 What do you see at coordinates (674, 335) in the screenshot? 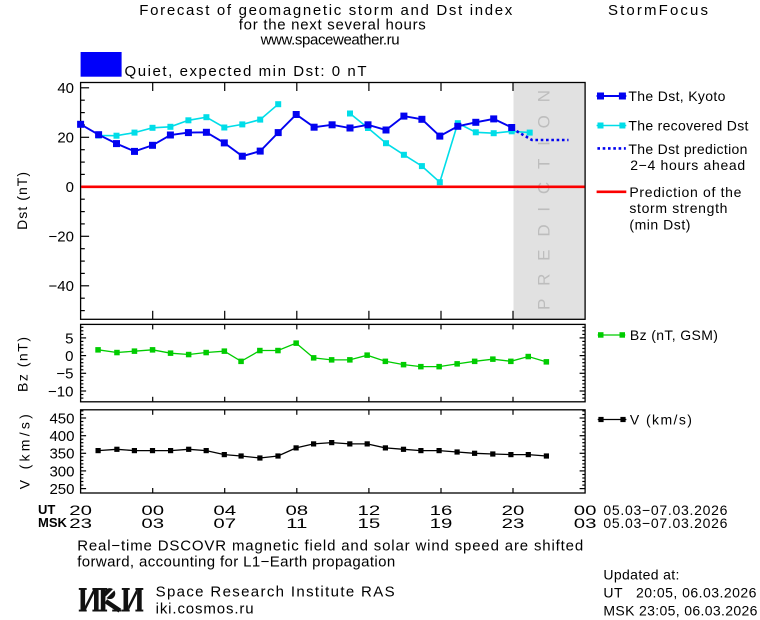
I see `svg-text: Bz (nT, GSM)` at bounding box center [674, 335].